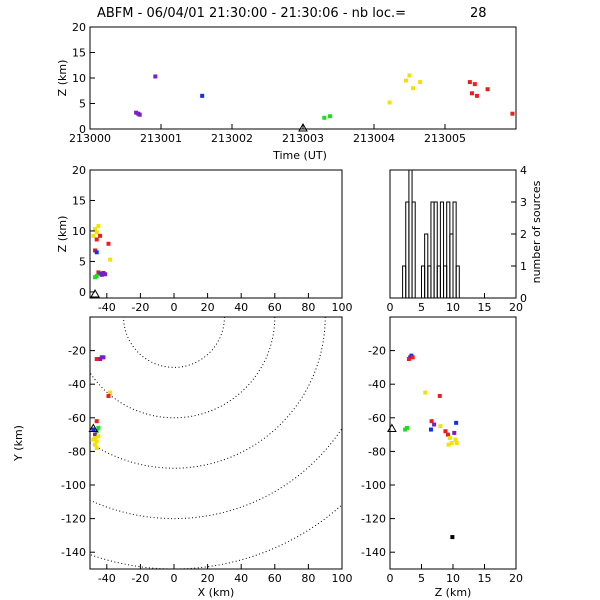 This screenshot has height=600, width=600. Describe the element at coordinates (299, 155) in the screenshot. I see `time-height-x-axis-title: Time (UT)` at that location.